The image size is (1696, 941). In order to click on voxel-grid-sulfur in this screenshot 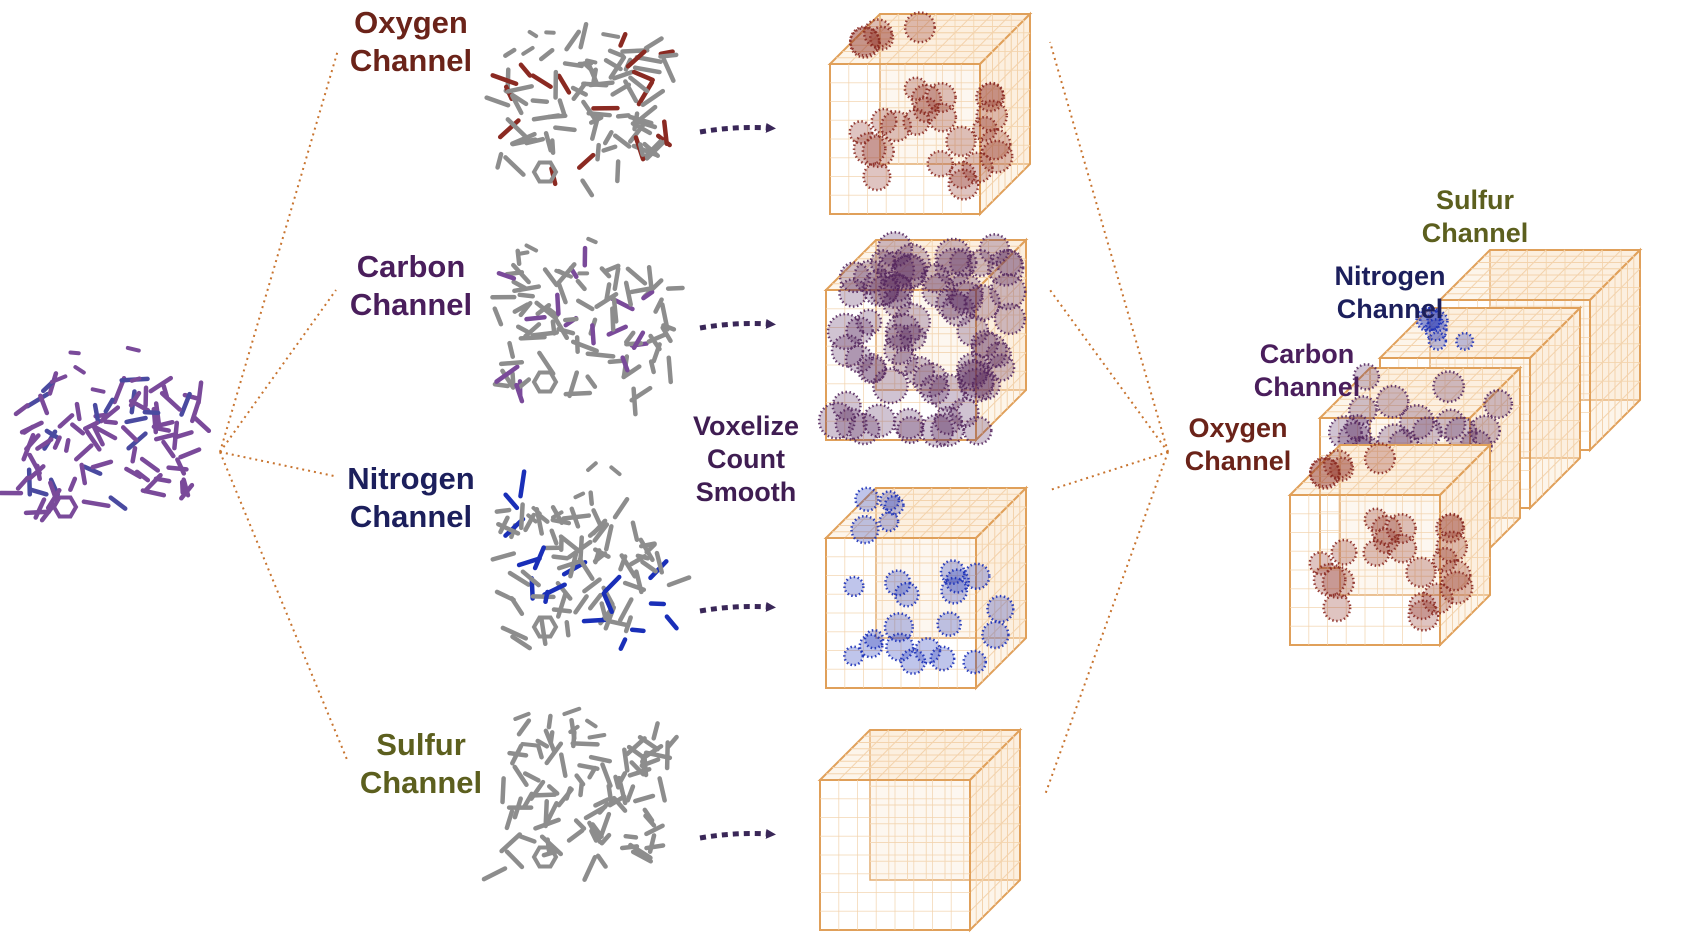, I will do `click(920, 830)`.